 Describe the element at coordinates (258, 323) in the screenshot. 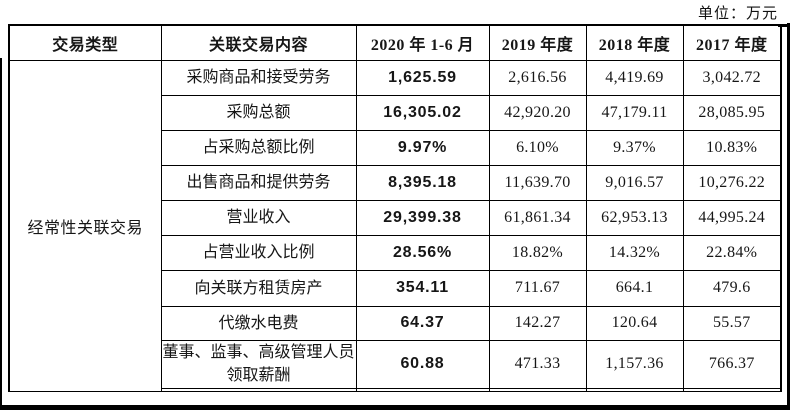

I see `row-label: 代缴水电费` at that location.